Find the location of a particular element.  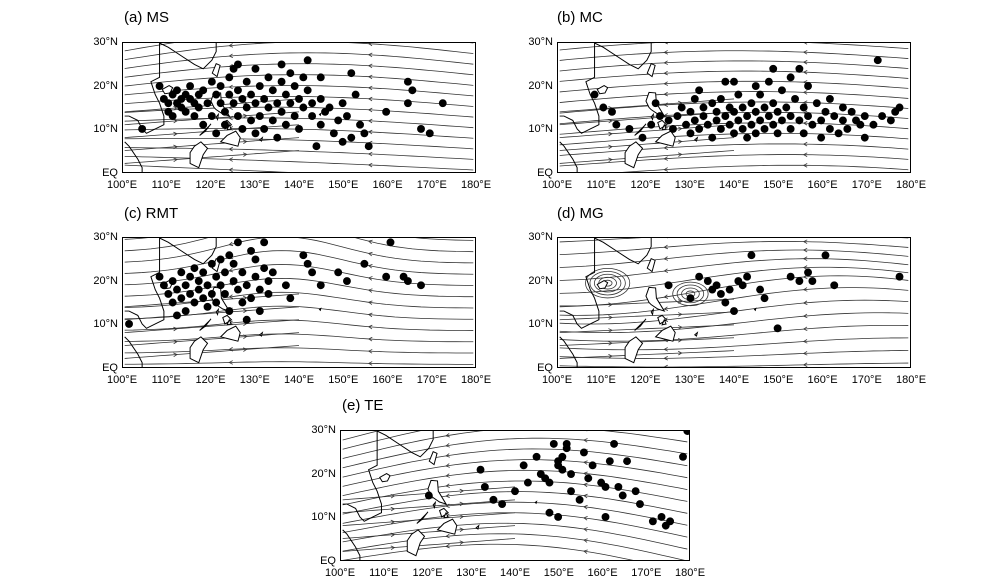

lon-tick-label: 170°E is located at coordinates (431, 380).